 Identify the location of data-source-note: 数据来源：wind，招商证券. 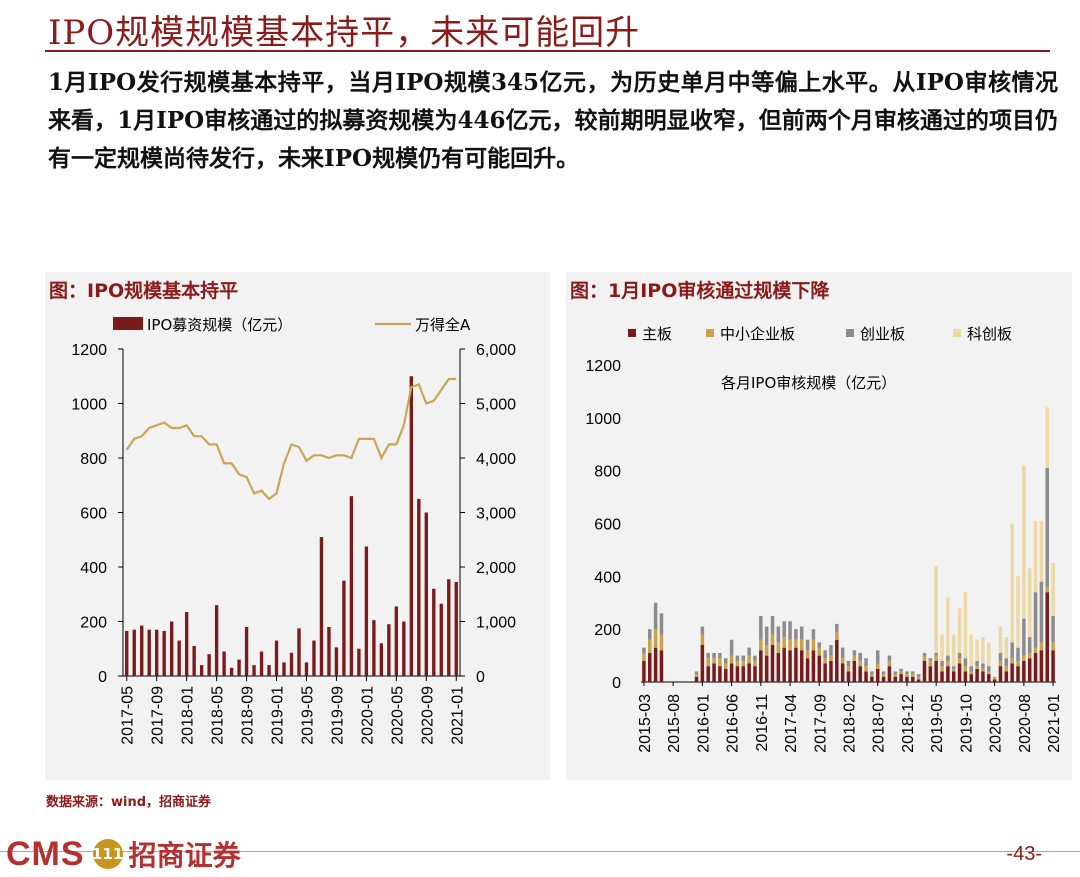
(129, 802).